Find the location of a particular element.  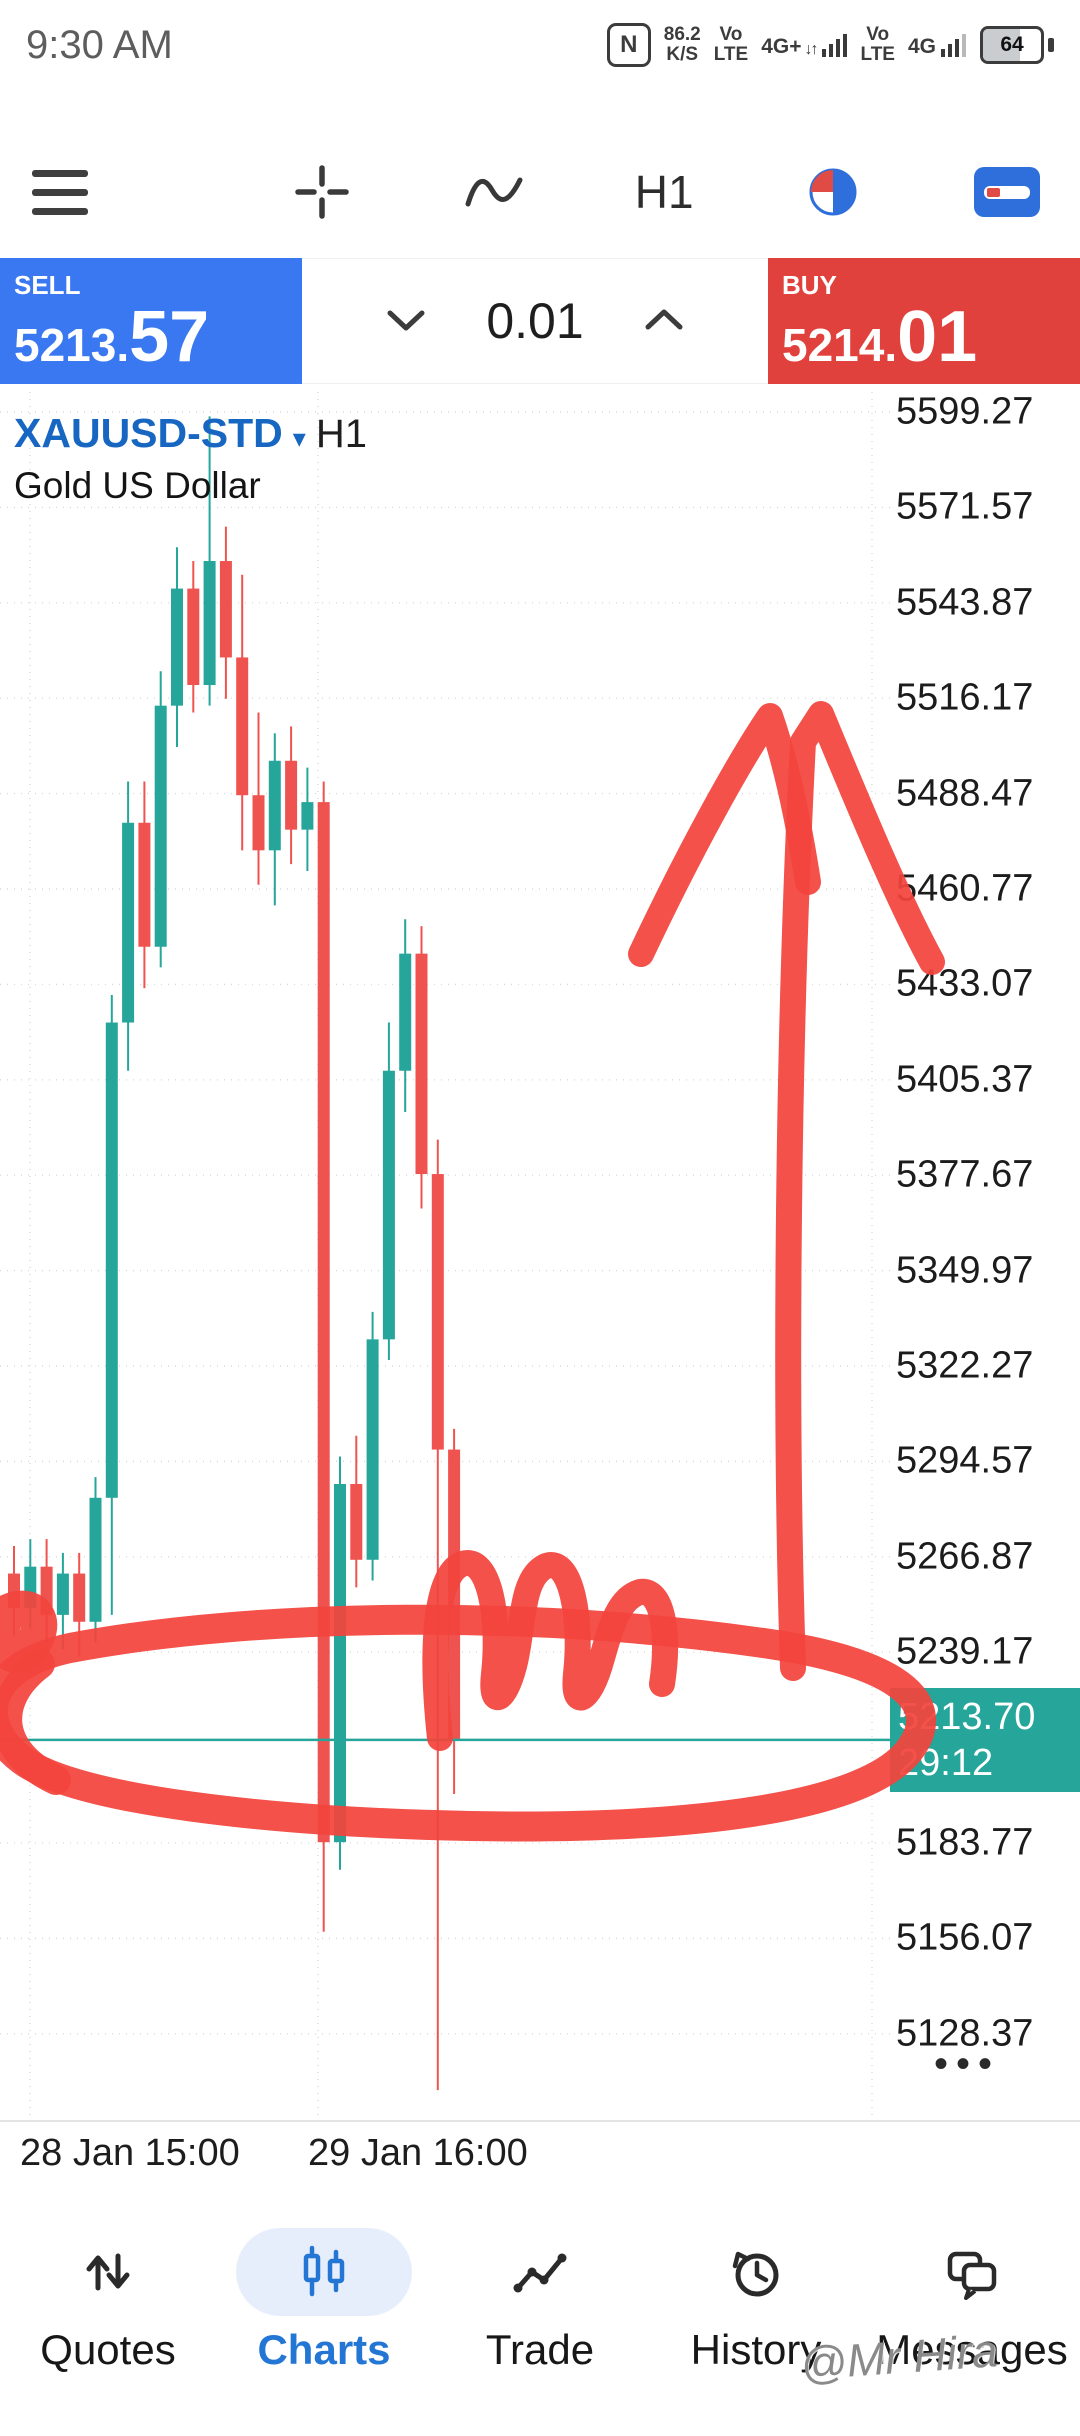

chevron-down-icon is located at coordinates (406, 320).